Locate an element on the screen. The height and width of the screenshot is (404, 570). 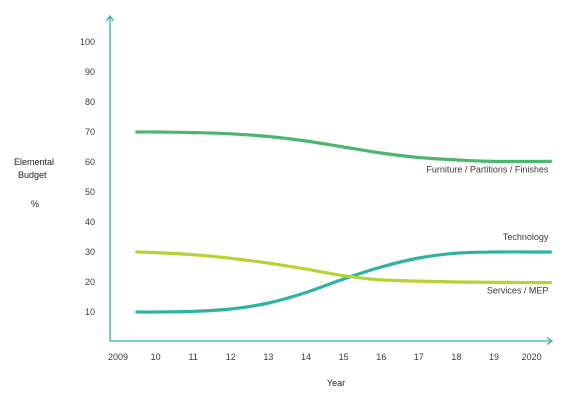
x-tick-label: 14 is located at coordinates (306, 357).